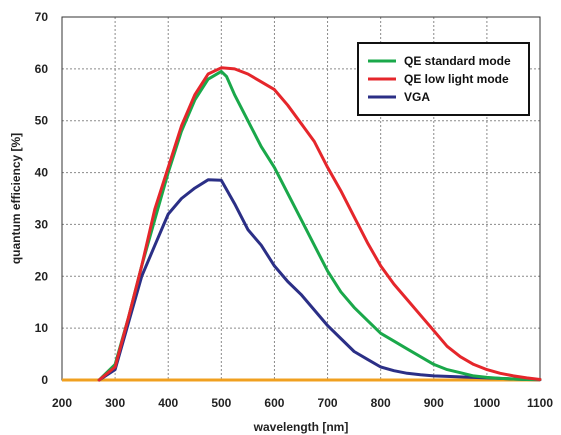  I want to click on y-tick-label: 10, so click(42, 328).